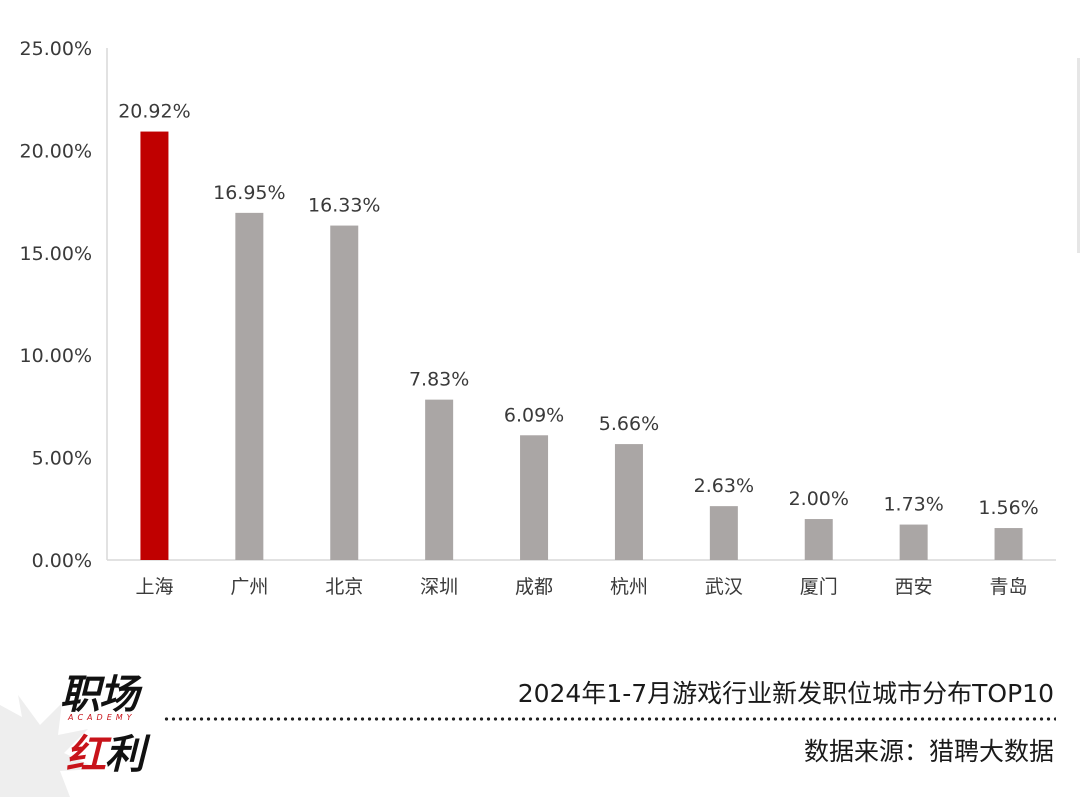 The width and height of the screenshot is (1080, 797). I want to click on x-tick-label: 青岛, so click(1009, 587).